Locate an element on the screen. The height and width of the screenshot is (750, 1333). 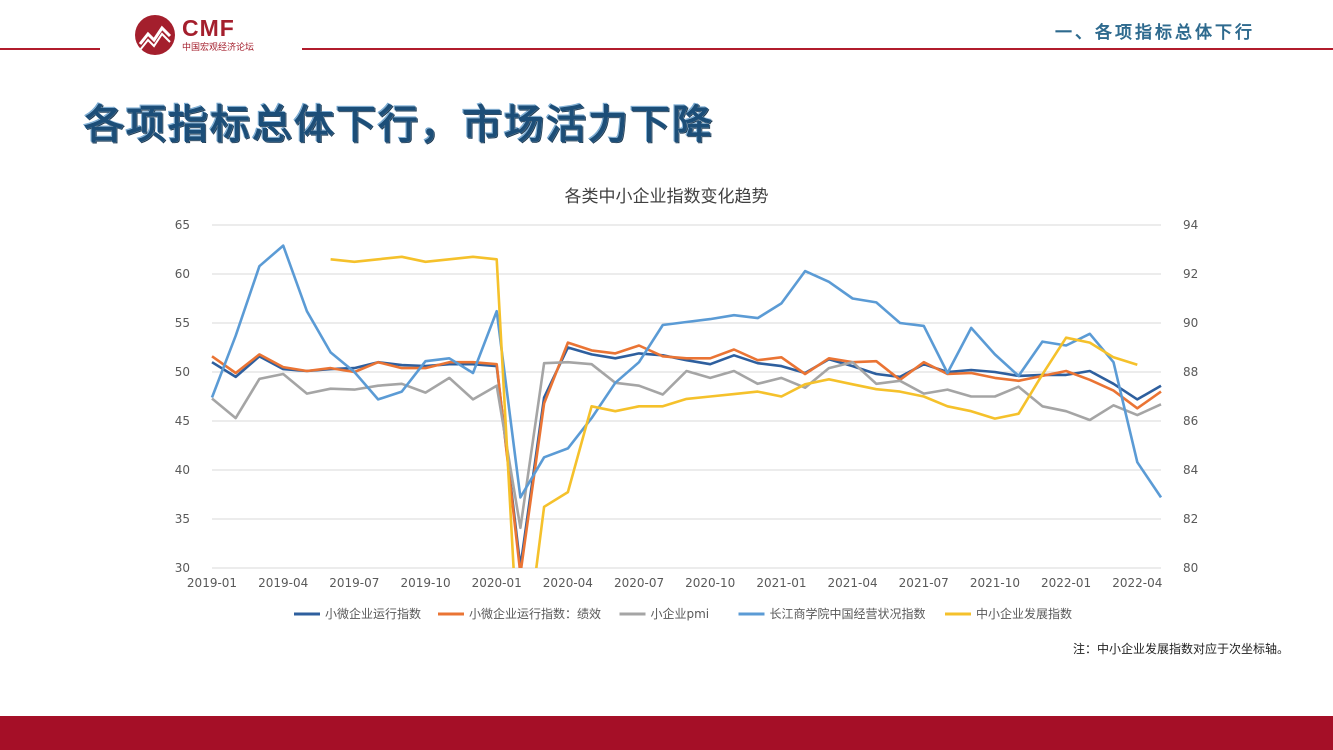
x-tick-label: 2020-04 is located at coordinates (568, 583).